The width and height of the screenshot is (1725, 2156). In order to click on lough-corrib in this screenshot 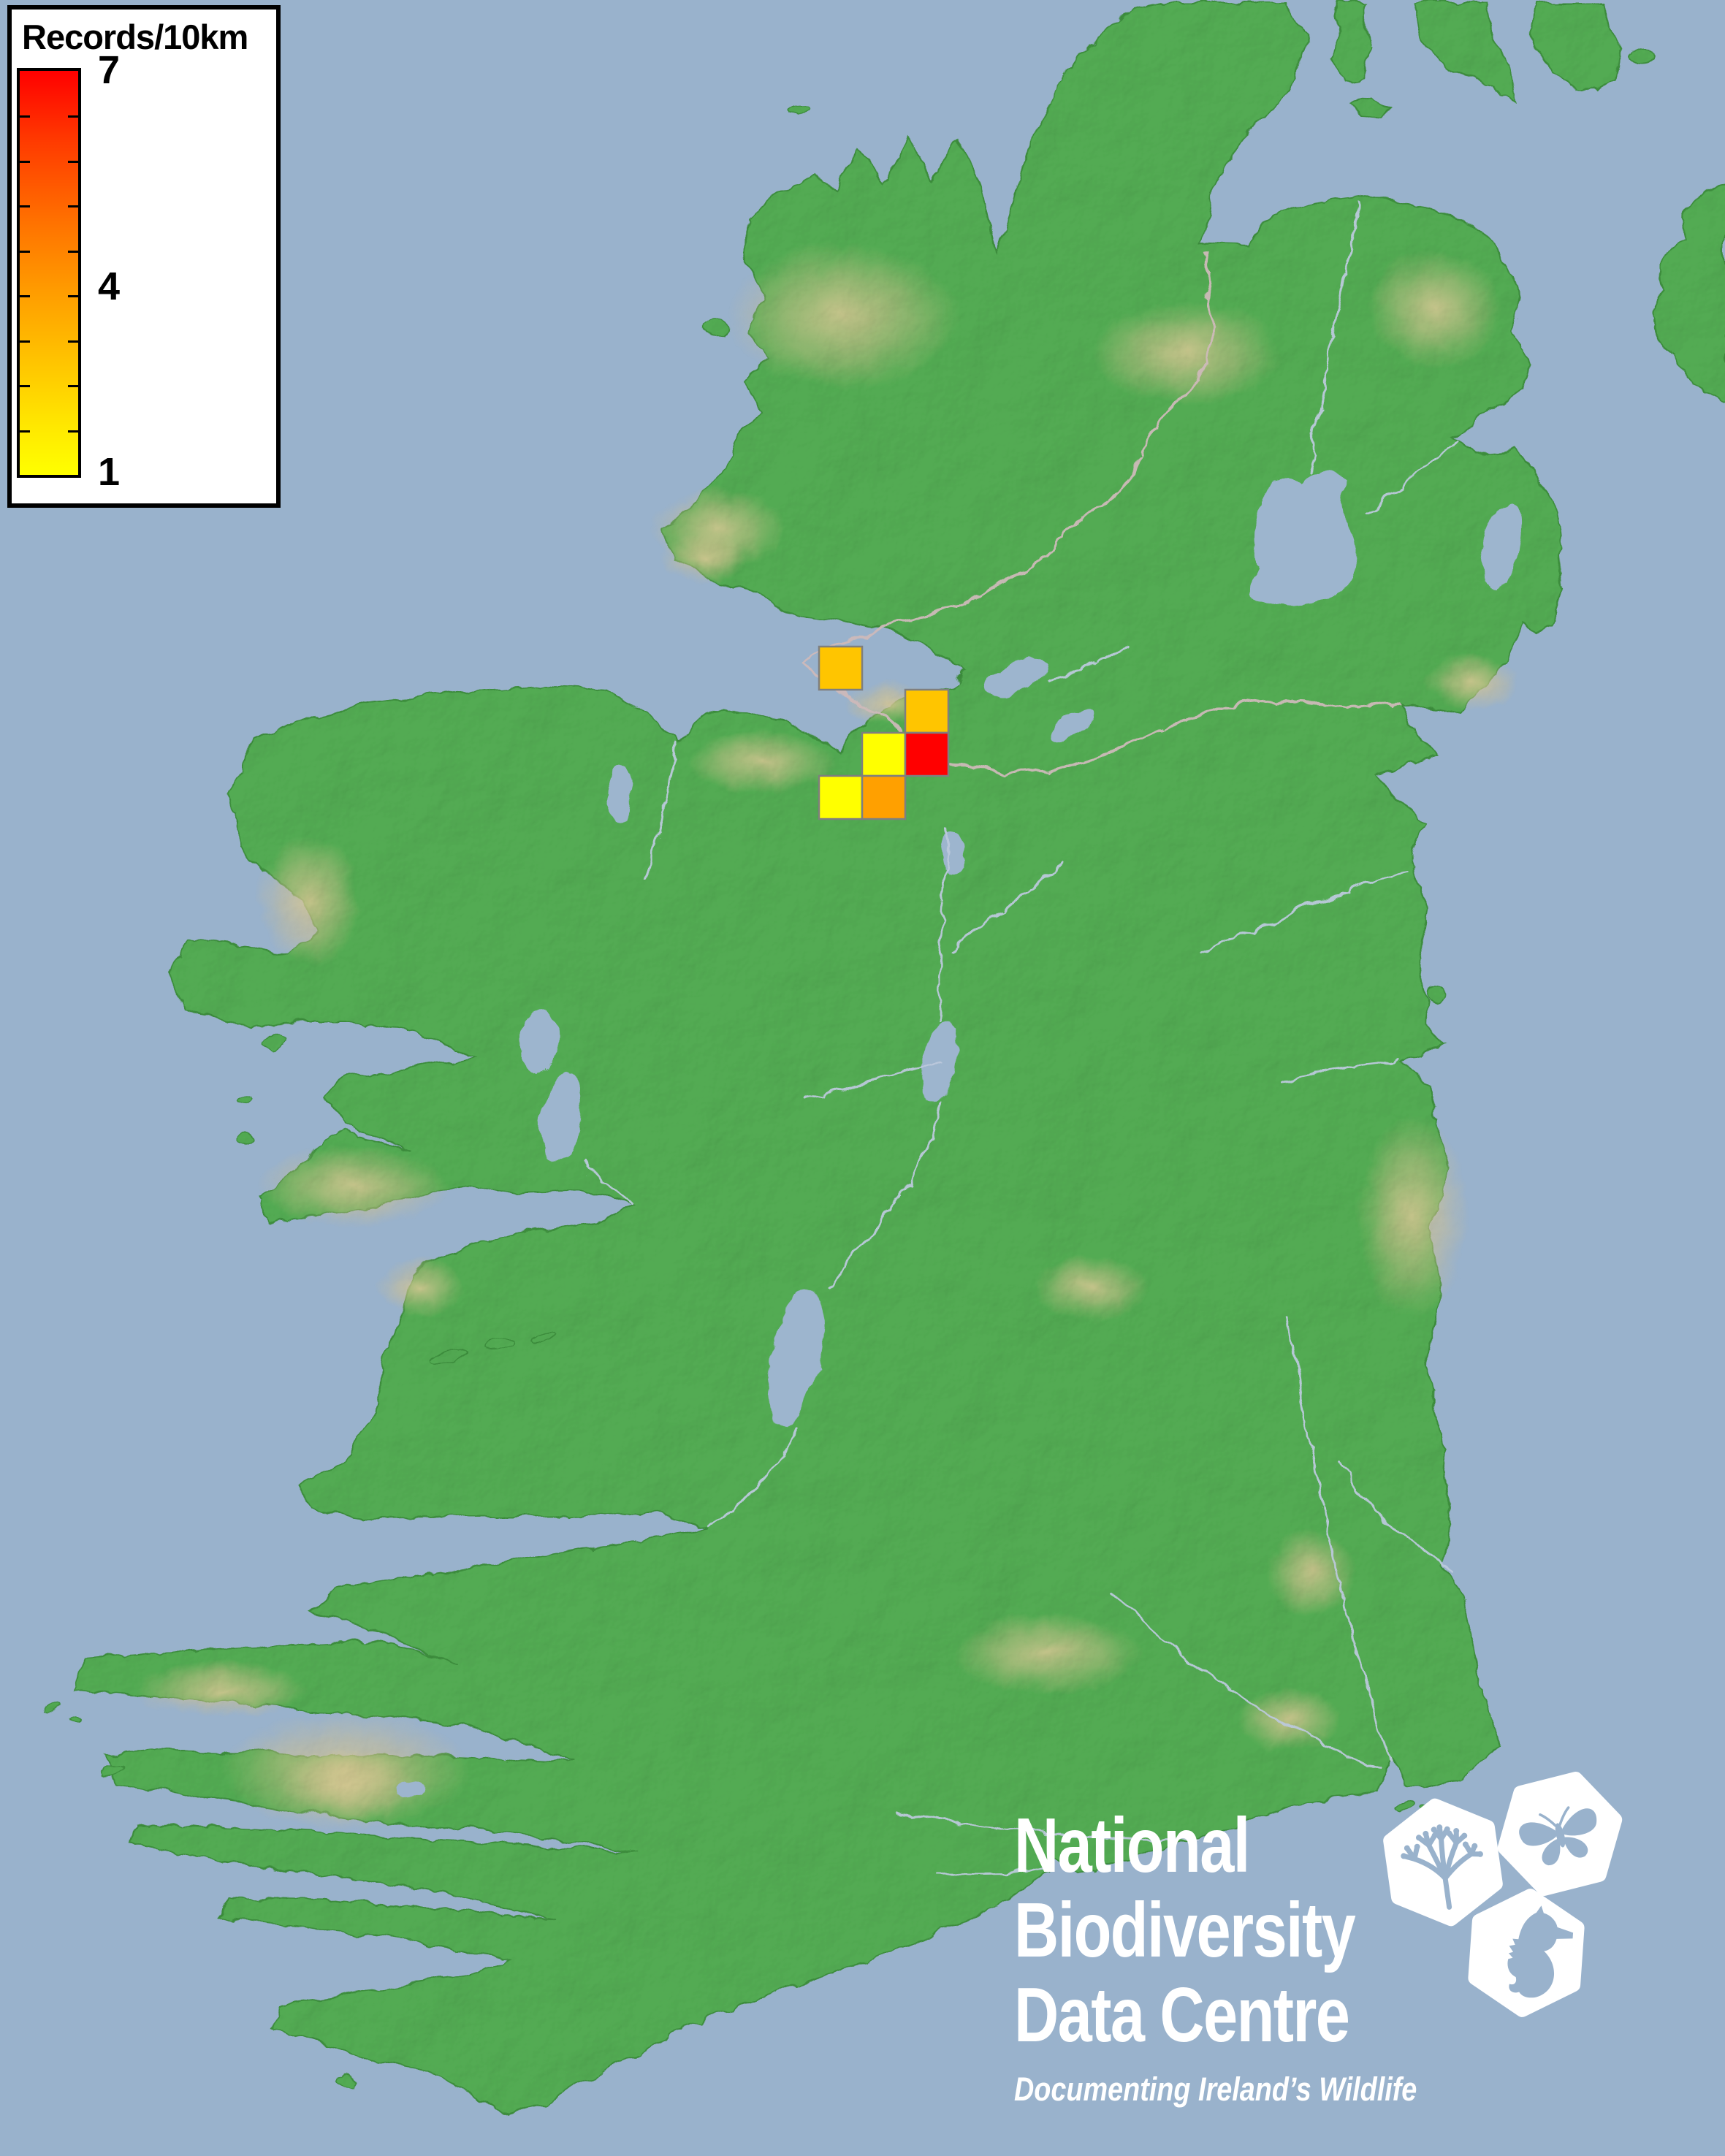, I will do `click(559, 1114)`.